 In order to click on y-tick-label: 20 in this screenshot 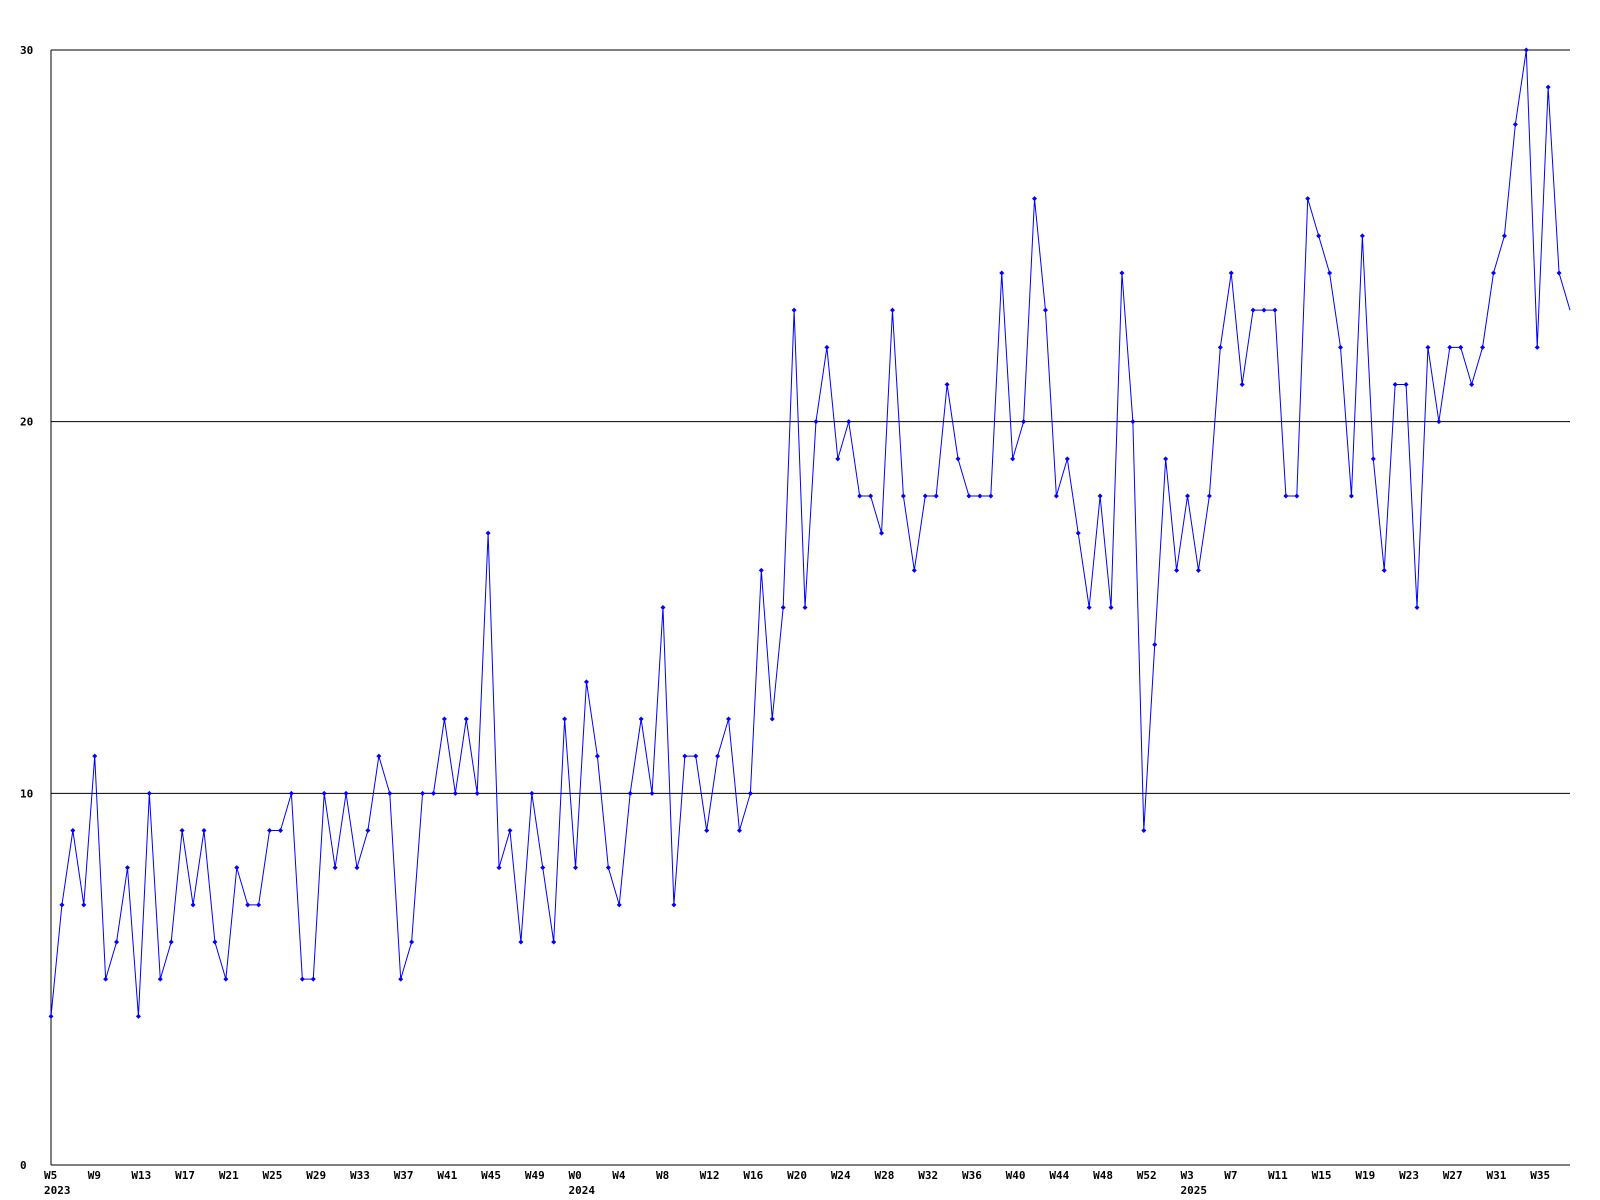, I will do `click(26, 422)`.